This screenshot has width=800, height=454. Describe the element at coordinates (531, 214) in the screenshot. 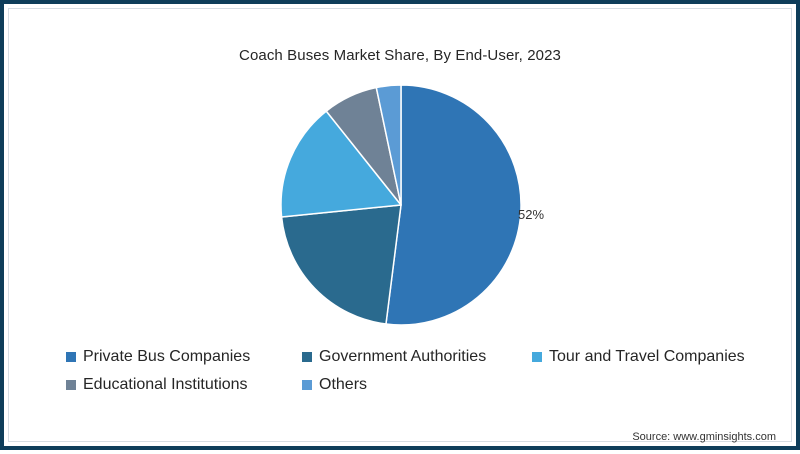

I see `data-label-private-bus-companies: 52%` at that location.